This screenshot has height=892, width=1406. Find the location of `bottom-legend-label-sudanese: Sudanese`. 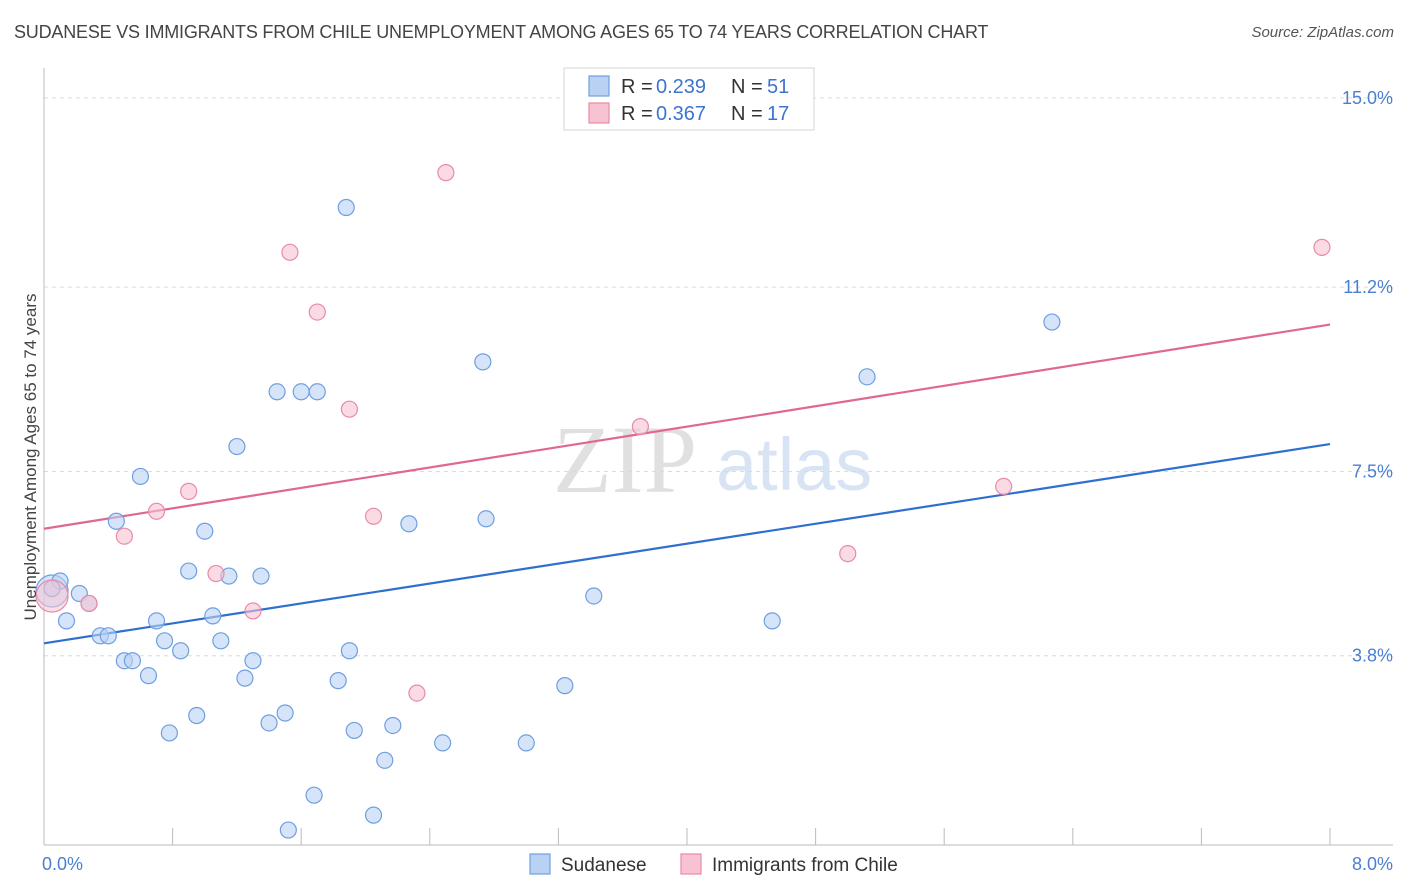

bottom-legend-label-sudanese: Sudanese is located at coordinates (604, 865).